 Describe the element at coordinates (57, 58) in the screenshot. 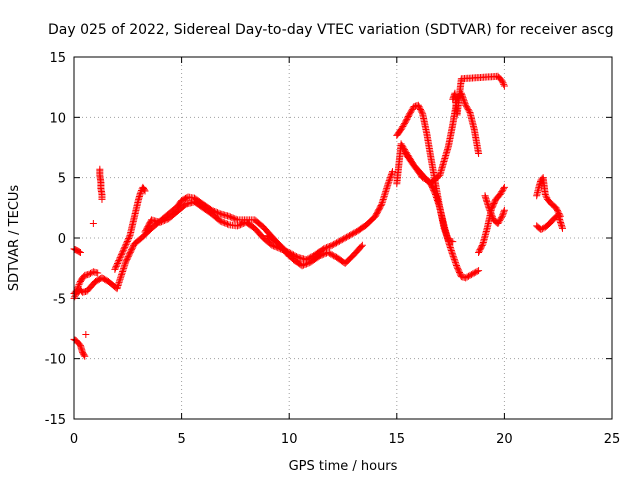

I see `y-tick-label: 15` at that location.